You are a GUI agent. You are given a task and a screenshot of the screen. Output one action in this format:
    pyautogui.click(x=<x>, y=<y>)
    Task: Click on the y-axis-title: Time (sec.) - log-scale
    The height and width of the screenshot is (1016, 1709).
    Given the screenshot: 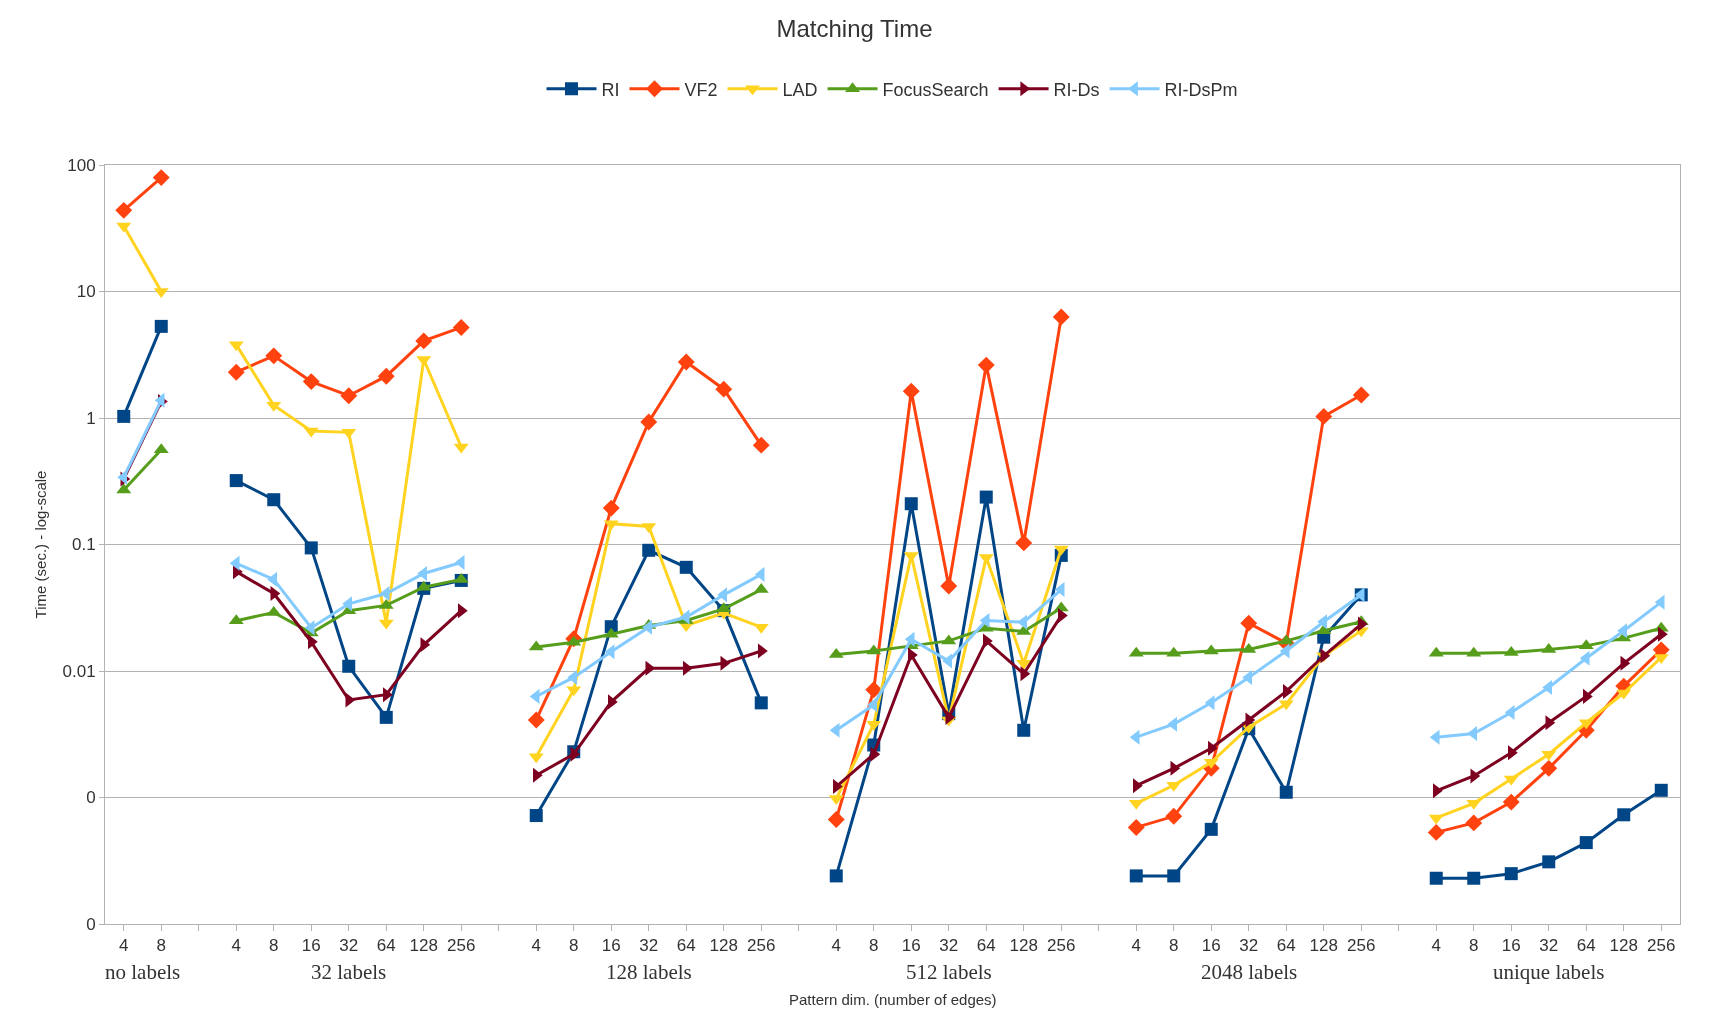 What is the action you would take?
    pyautogui.click(x=40, y=544)
    